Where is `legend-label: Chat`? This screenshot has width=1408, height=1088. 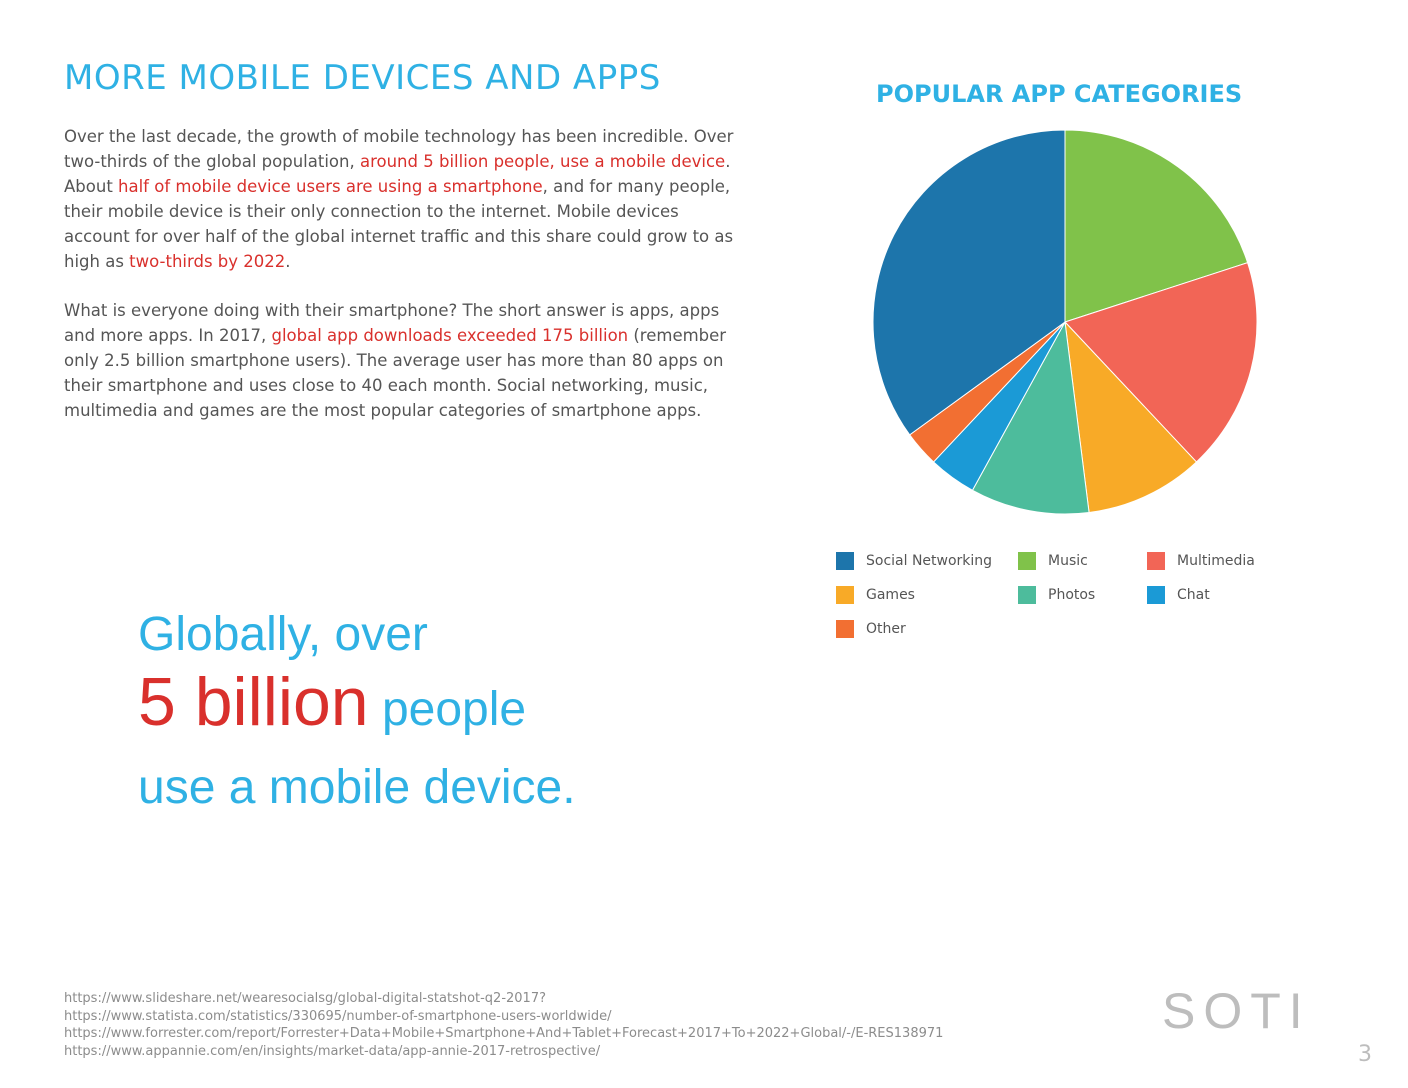 legend-label: Chat is located at coordinates (1193, 595).